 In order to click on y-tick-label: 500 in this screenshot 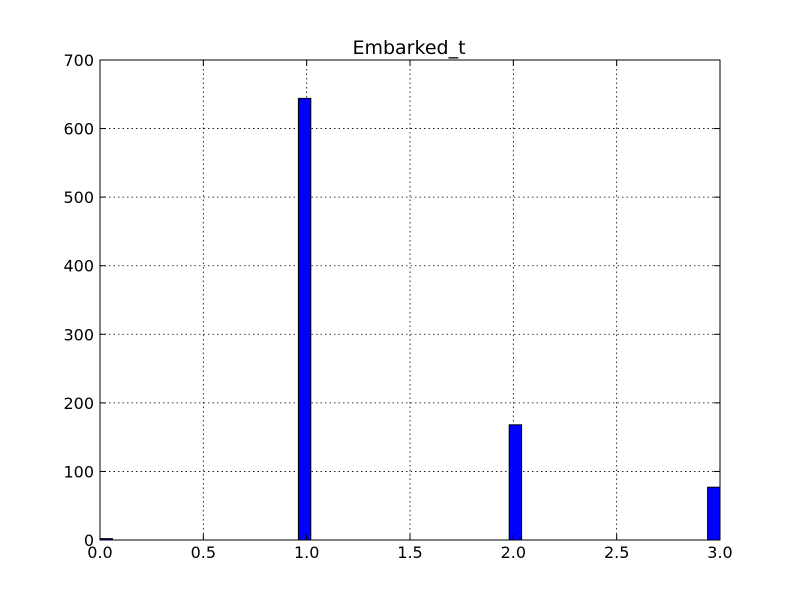, I will do `click(78, 197)`.